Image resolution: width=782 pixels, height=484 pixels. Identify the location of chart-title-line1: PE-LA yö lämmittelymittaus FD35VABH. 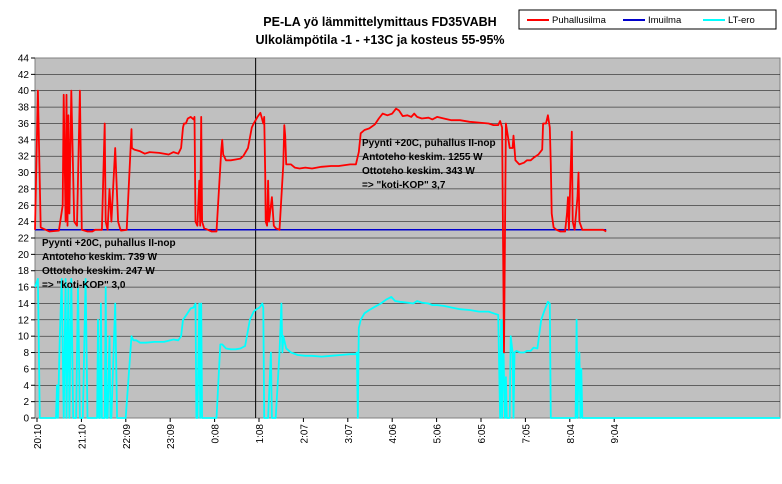
(379, 22).